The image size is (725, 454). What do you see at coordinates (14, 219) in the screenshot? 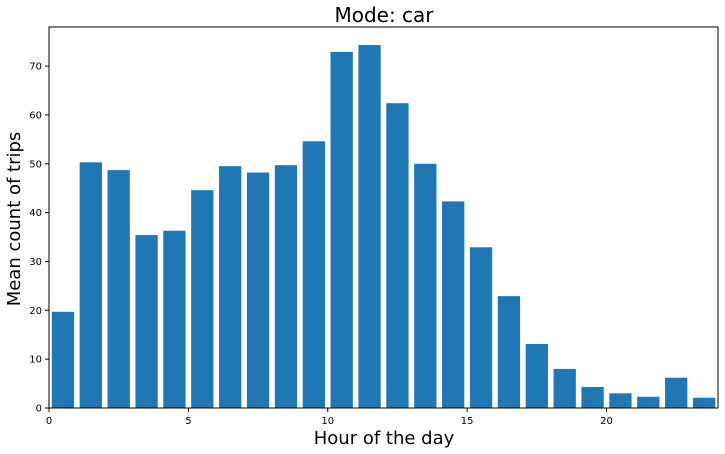
I see `y-axis-title: Mean count of trips` at bounding box center [14, 219].